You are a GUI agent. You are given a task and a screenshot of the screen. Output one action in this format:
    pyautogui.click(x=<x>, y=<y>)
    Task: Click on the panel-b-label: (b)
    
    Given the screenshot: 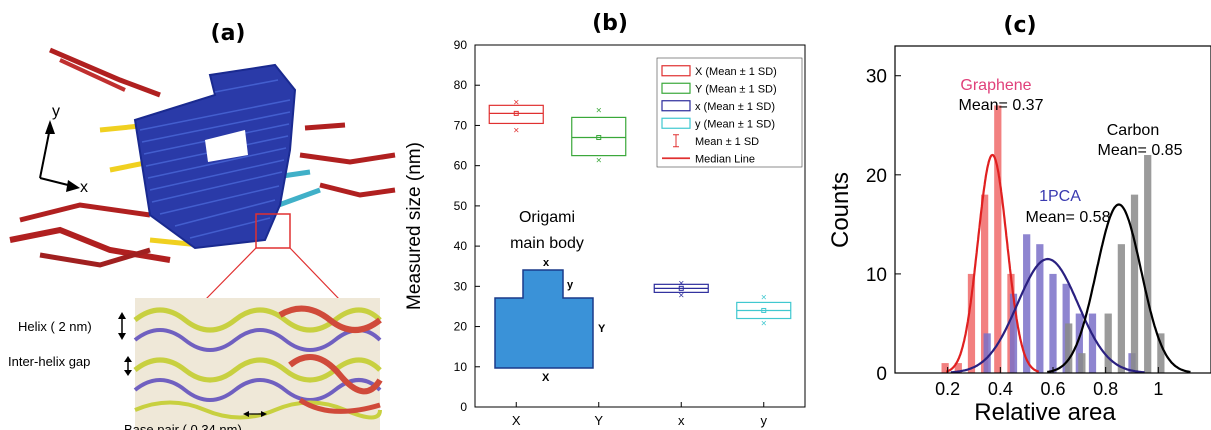 What is the action you would take?
    pyautogui.click(x=610, y=23)
    